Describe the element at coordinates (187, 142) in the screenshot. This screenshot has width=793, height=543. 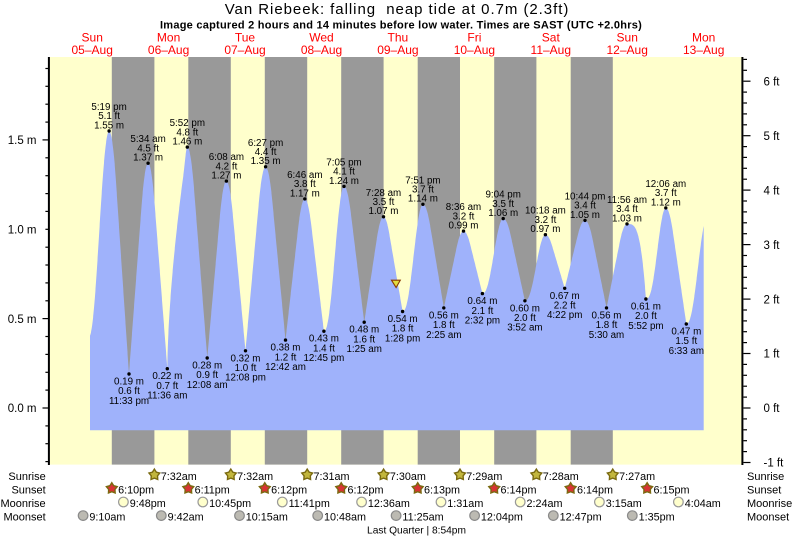
I see `svg-text: 1.46 m` at that location.